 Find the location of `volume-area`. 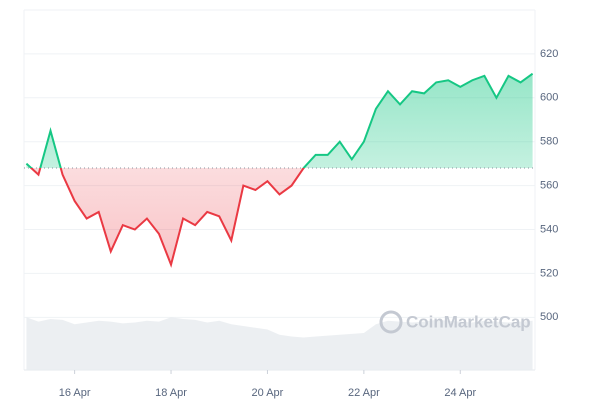

volume-area is located at coordinates (279, 343).